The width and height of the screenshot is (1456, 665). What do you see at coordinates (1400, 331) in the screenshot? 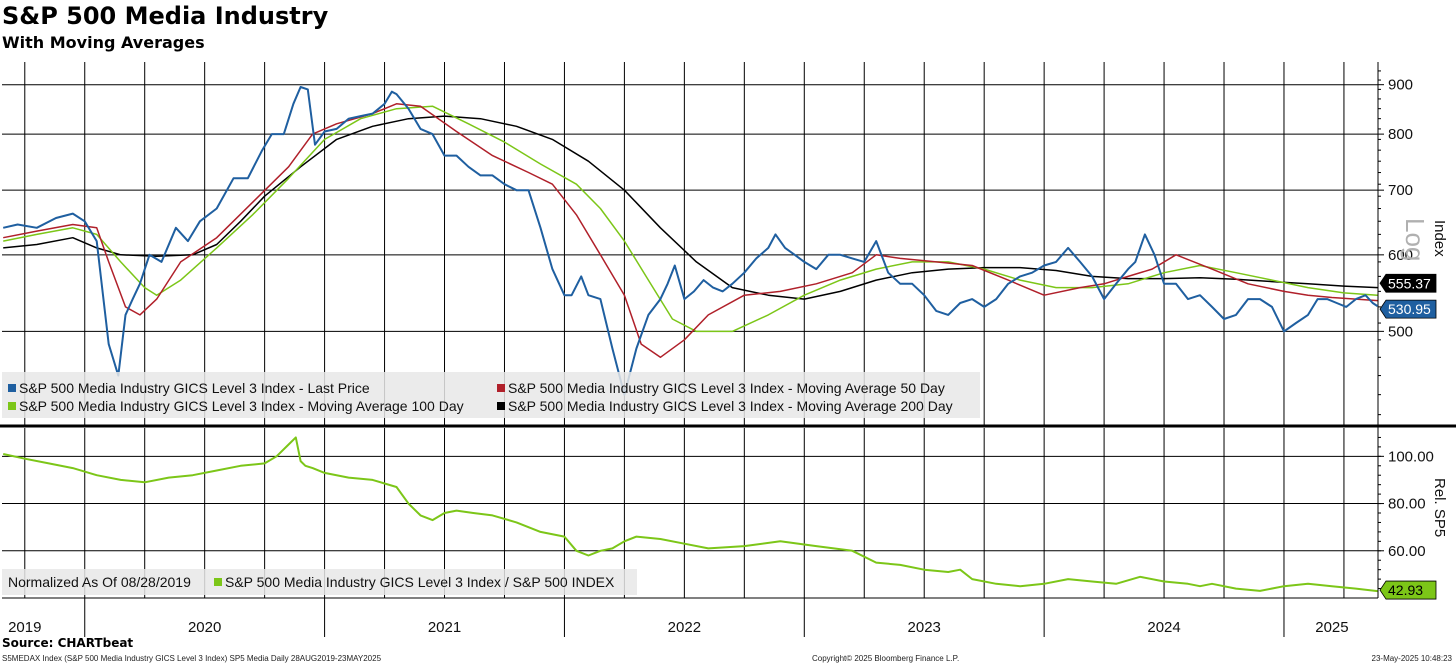
I see `y-tick-label-upper-0: 500` at bounding box center [1400, 331].